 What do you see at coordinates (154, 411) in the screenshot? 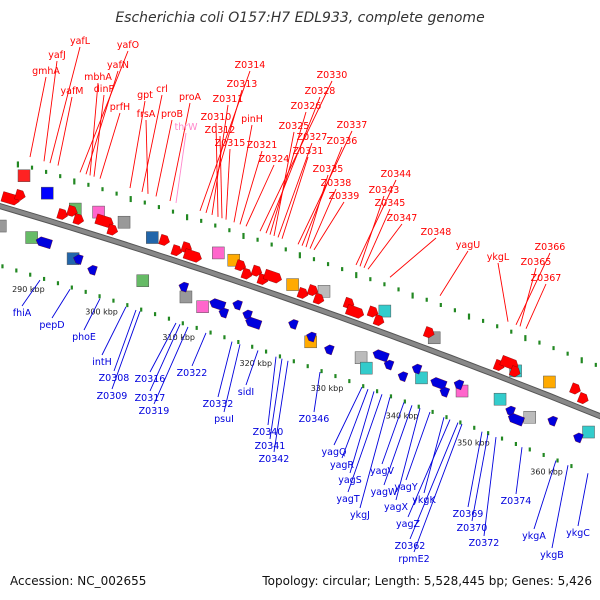
I see `gene-label-Z0319: Z0319` at bounding box center [154, 411].